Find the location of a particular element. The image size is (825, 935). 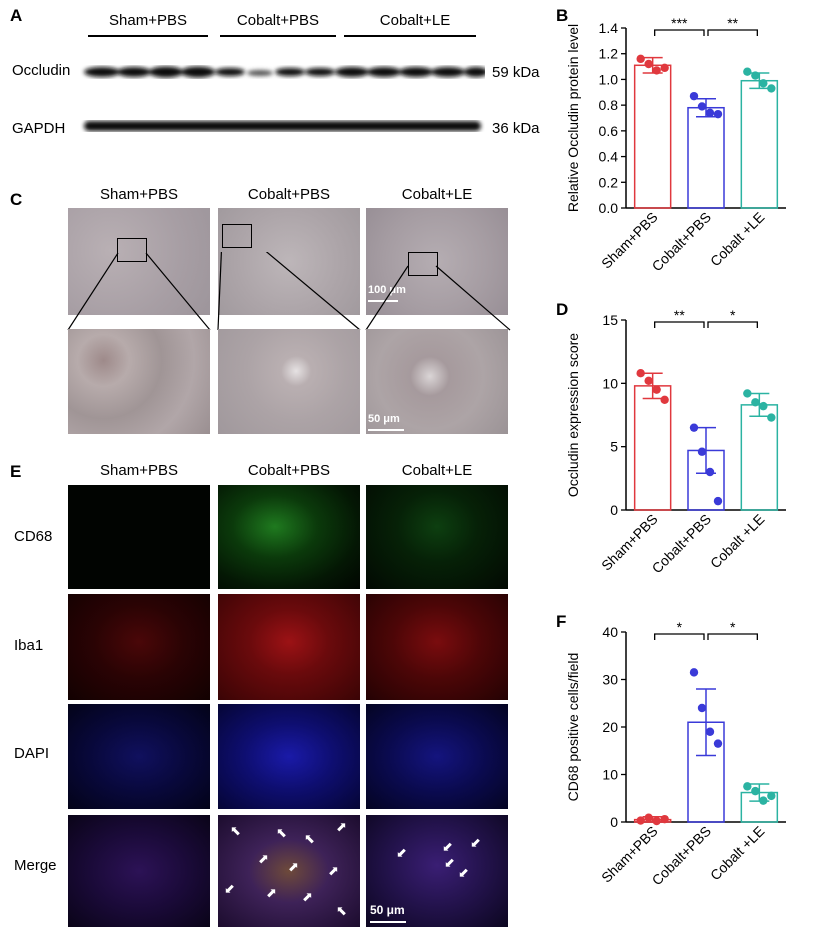

ihc-group-label-cobalt-pbs: Cobalt+PBS is located at coordinates (289, 194).